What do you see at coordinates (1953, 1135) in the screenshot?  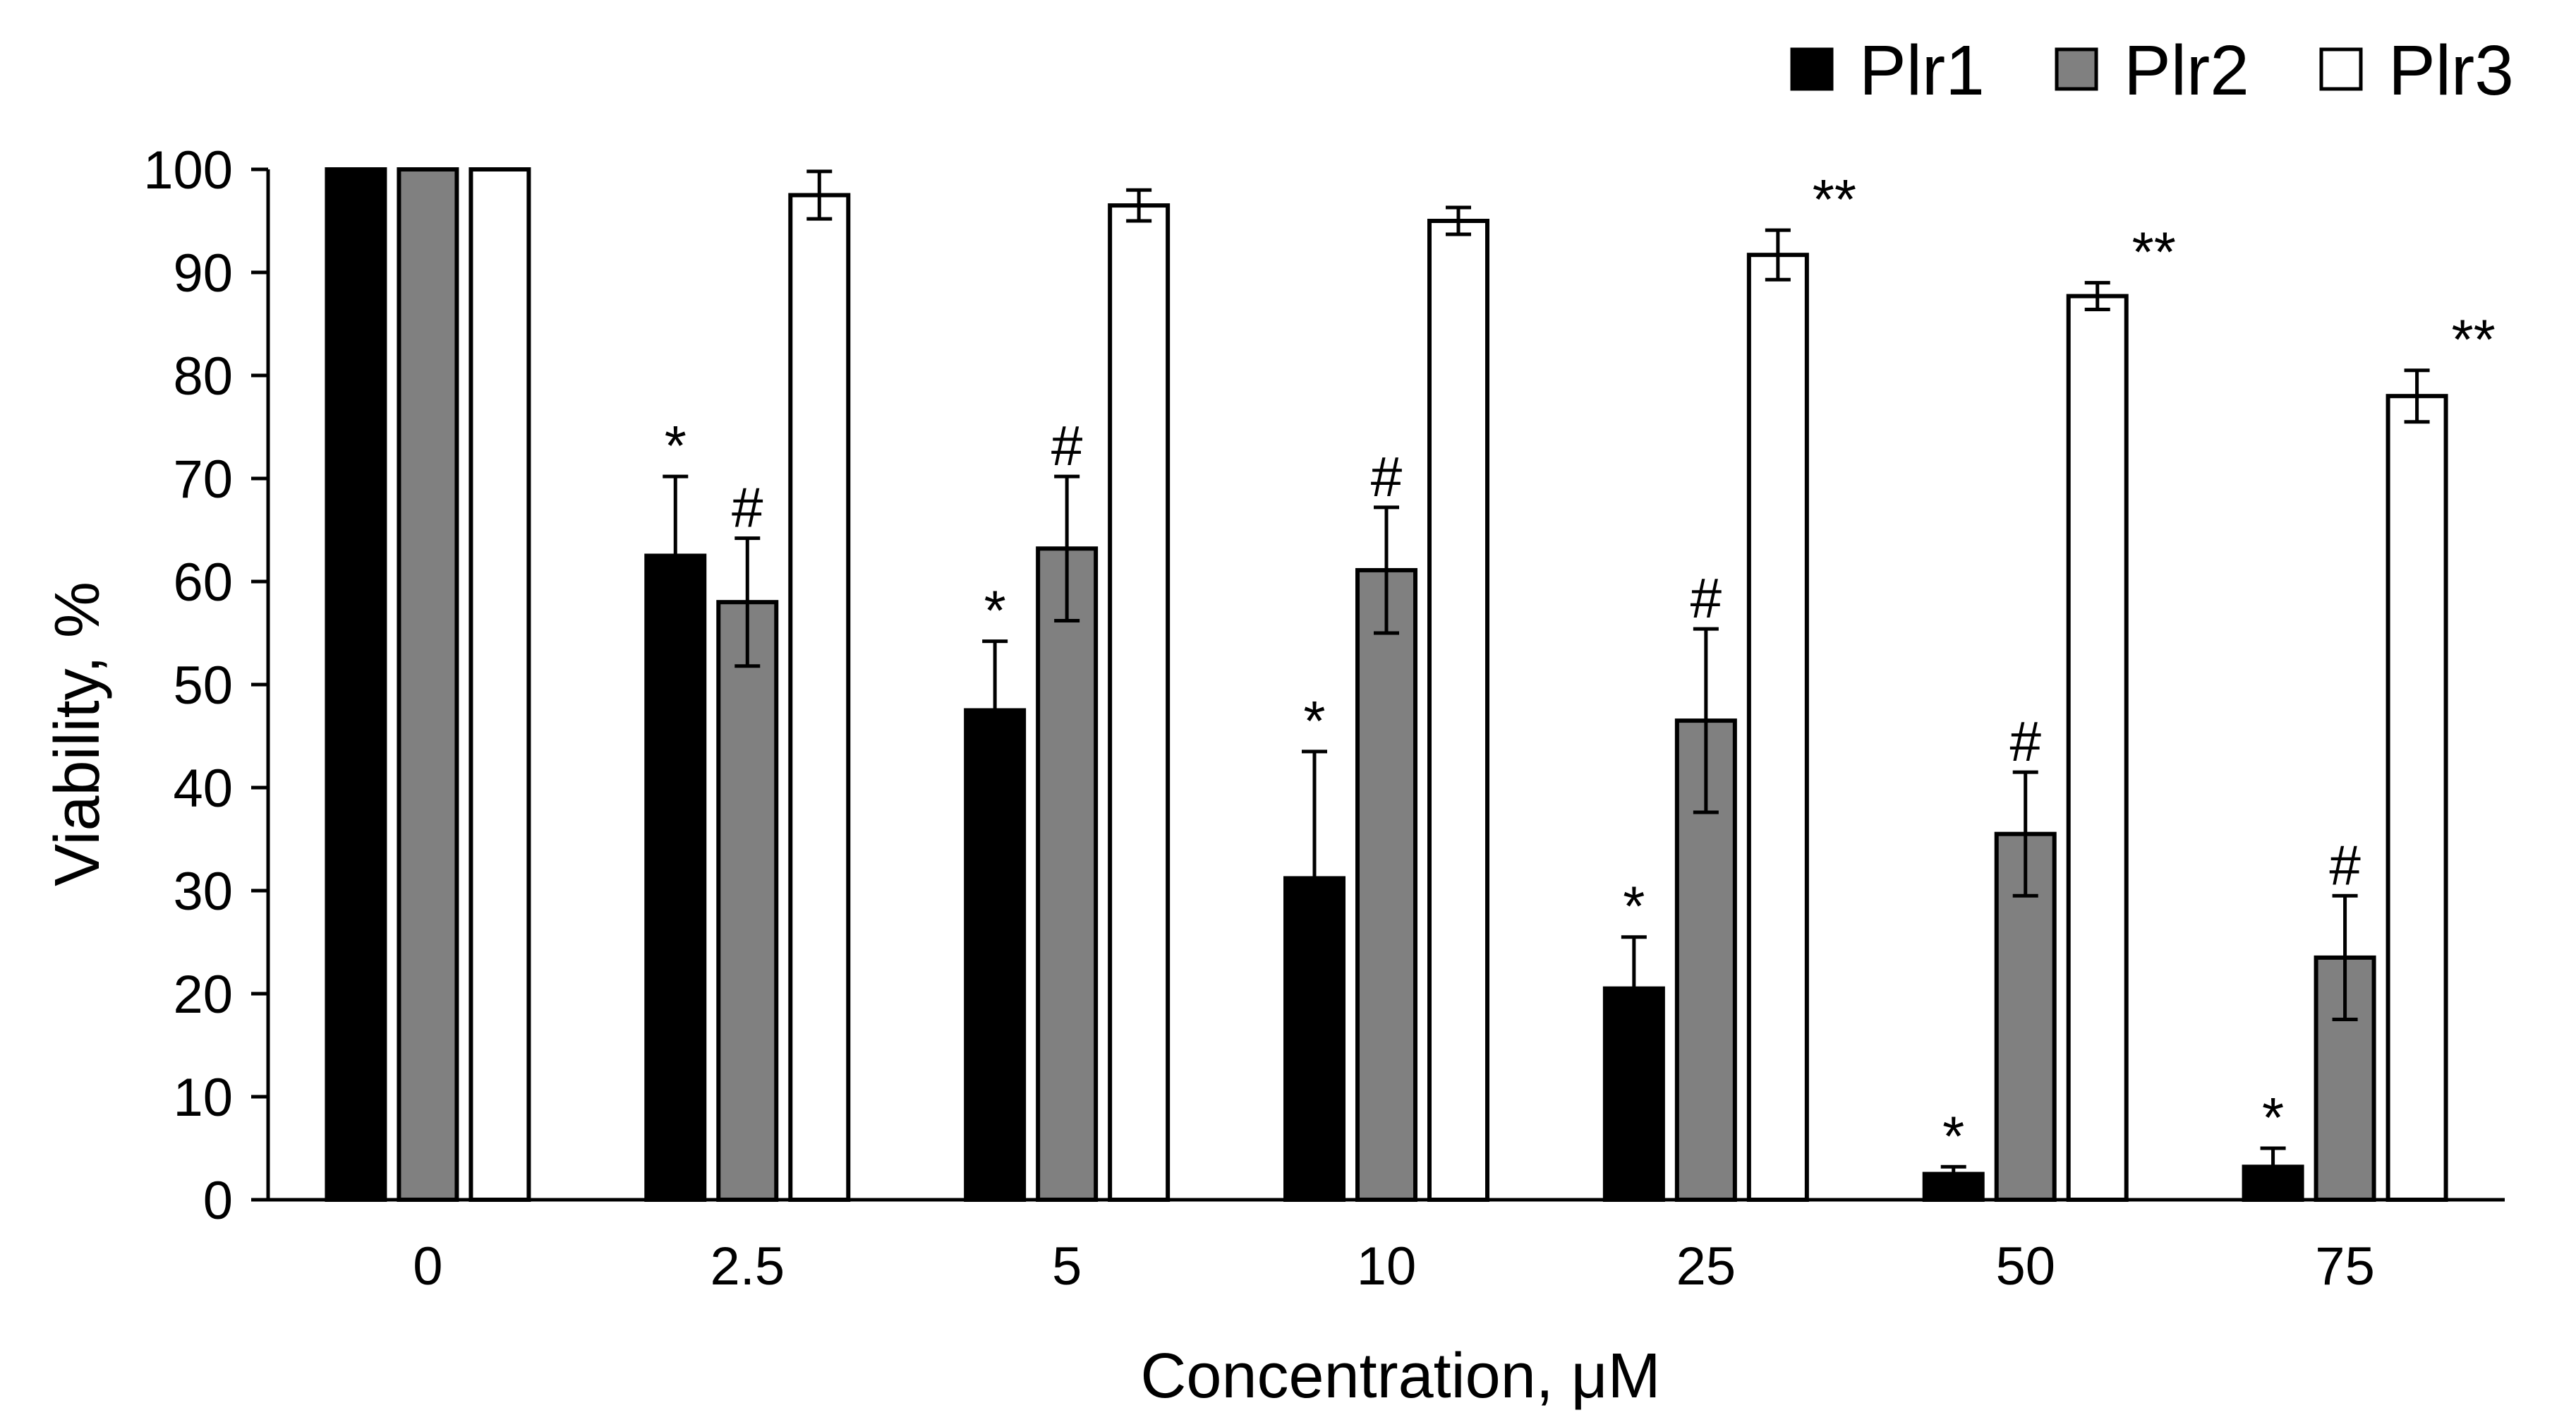 I see `significance-mark-plr1-50: *` at bounding box center [1953, 1135].